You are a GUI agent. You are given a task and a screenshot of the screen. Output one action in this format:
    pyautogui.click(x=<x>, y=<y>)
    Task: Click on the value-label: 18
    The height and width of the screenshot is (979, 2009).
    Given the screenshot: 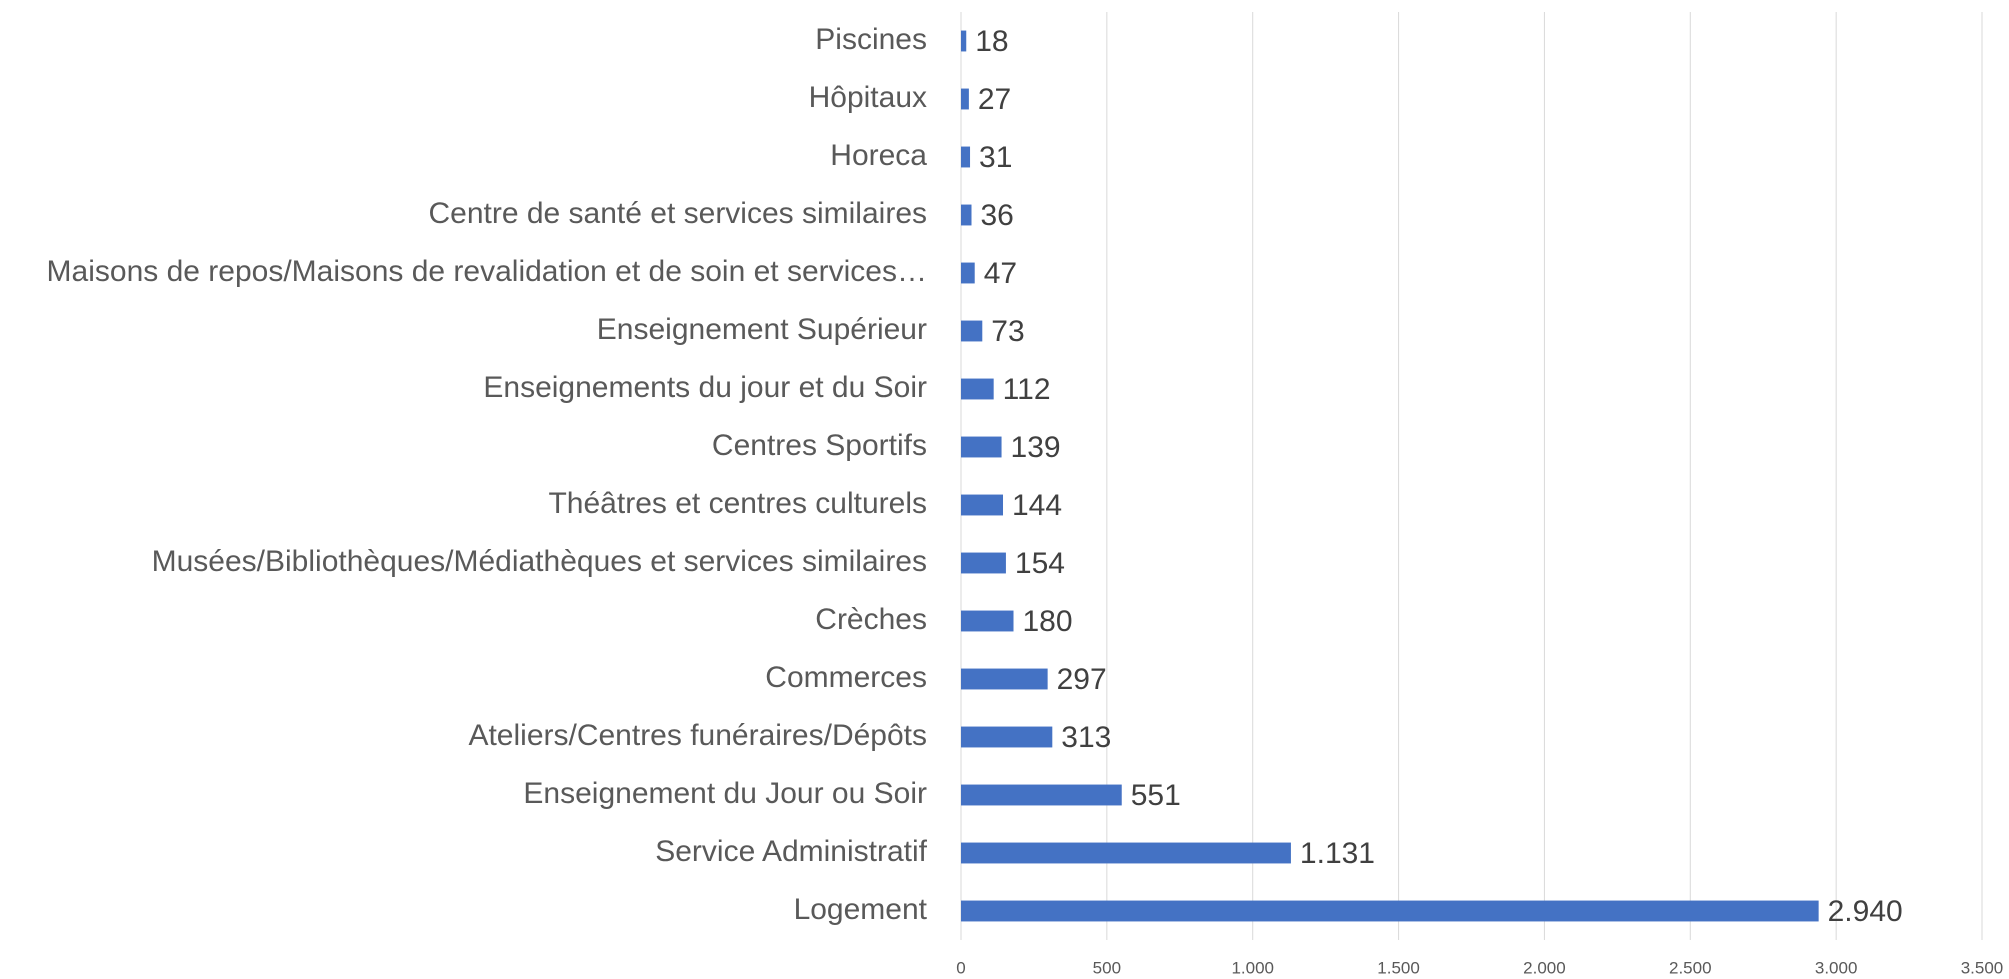 What is the action you would take?
    pyautogui.click(x=991, y=41)
    